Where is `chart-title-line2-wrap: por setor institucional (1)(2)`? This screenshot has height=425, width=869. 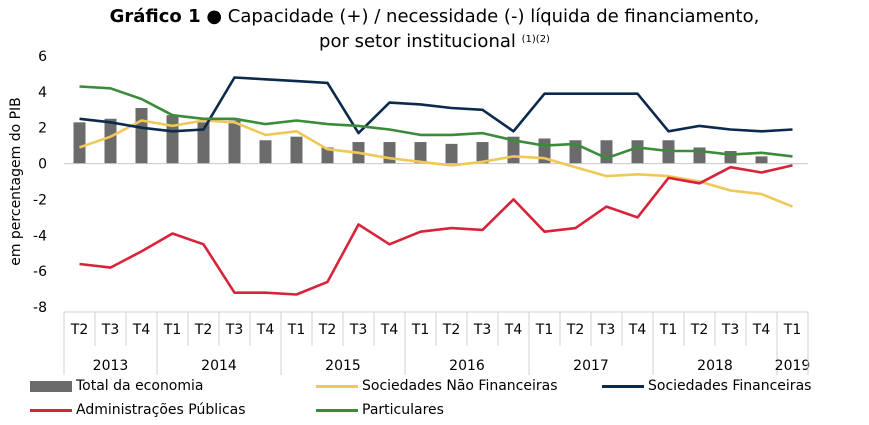
chart-title-line2-wrap: por setor institucional (1)(2) is located at coordinates (434, 42).